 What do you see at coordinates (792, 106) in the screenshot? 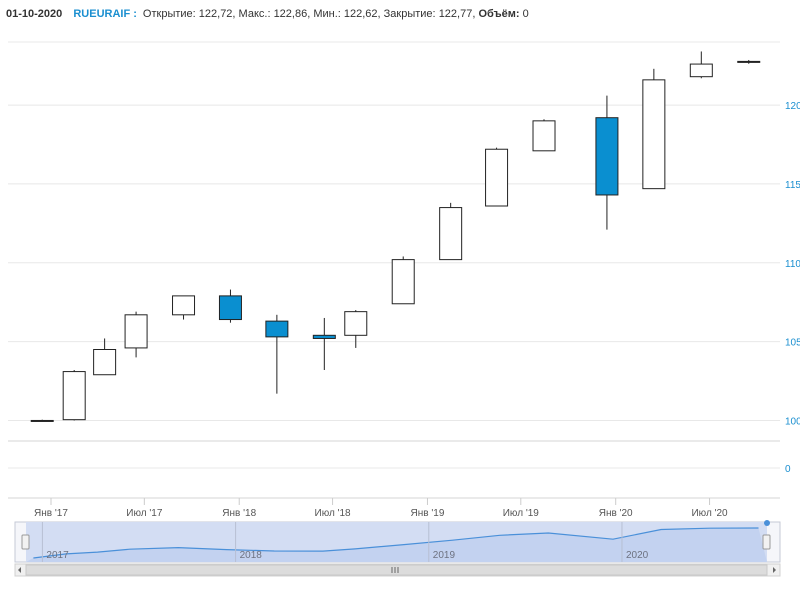
I see `y-tick-label: 120` at bounding box center [792, 106].